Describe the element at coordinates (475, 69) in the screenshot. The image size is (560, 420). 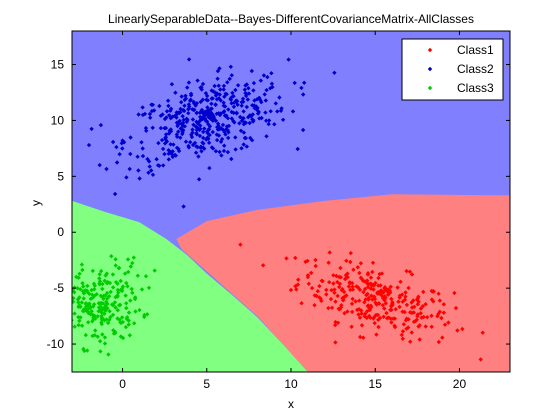
I see `legend-label: Class2` at that location.